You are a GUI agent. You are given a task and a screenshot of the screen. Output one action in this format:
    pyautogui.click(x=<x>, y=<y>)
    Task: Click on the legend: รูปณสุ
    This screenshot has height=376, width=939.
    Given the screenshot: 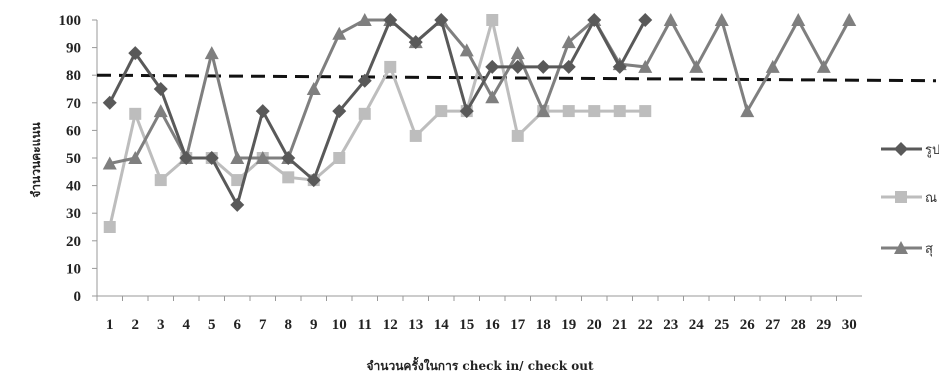 What is the action you would take?
    pyautogui.click(x=910, y=199)
    